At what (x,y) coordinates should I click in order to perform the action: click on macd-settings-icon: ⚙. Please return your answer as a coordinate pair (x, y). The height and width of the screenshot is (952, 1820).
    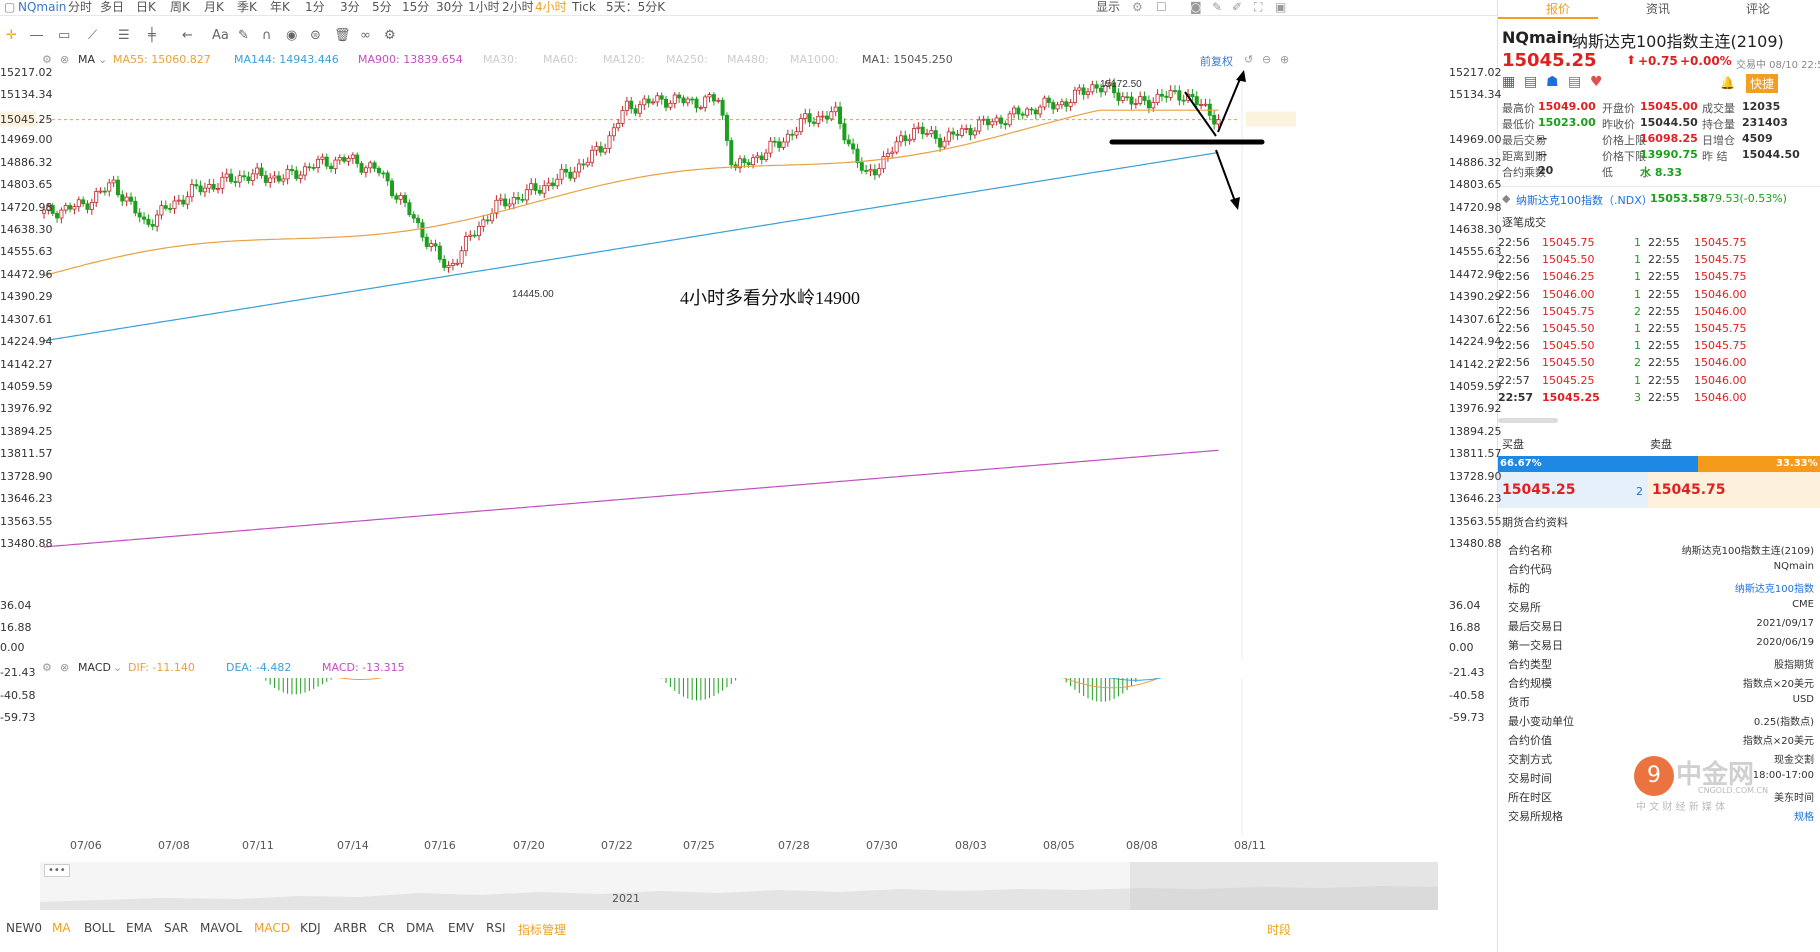
    Looking at the image, I should click on (47, 667).